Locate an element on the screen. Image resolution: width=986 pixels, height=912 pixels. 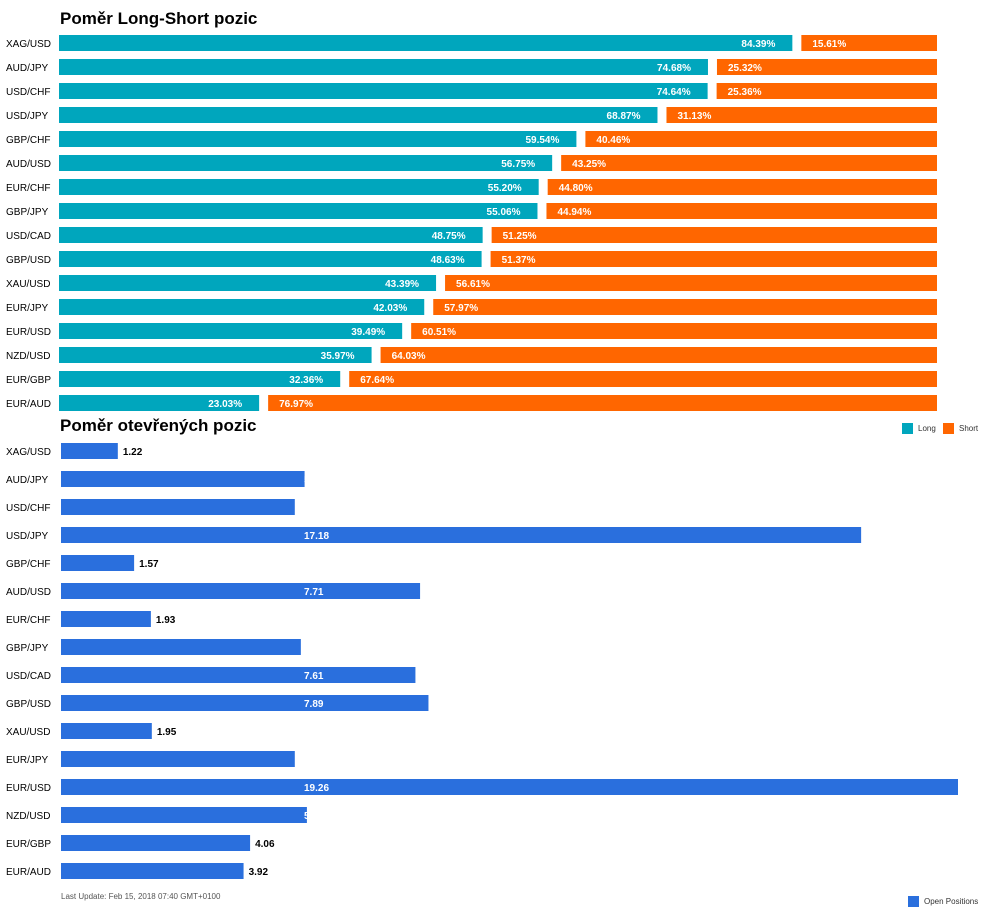
short-bar-usd-cad is located at coordinates (714, 235).